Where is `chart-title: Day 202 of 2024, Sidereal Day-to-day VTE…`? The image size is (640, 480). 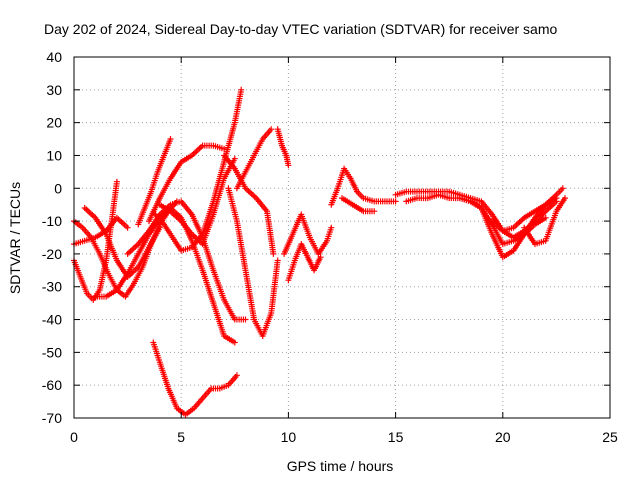 chart-title: Day 202 of 2024, Sidereal Day-to-day VTE… is located at coordinates (300, 29).